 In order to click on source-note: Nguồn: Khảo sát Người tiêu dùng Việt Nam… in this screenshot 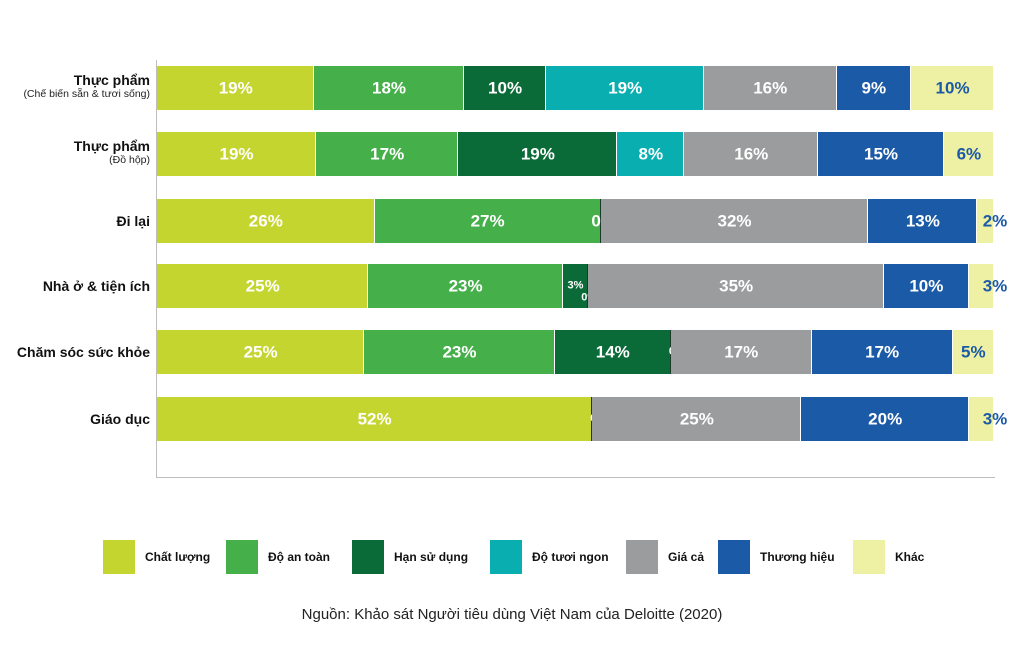, I will do `click(512, 614)`.